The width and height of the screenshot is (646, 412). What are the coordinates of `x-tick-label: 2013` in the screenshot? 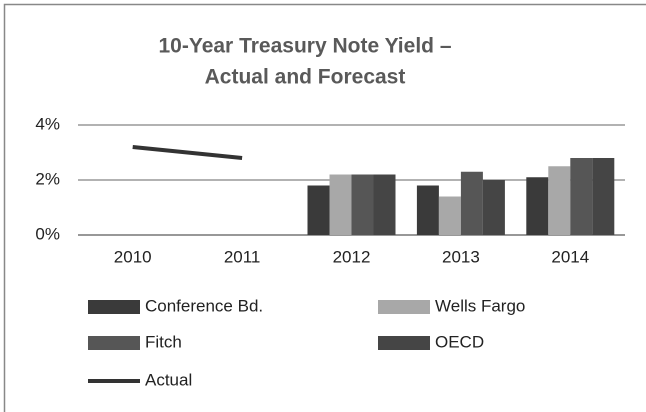 It's located at (461, 256).